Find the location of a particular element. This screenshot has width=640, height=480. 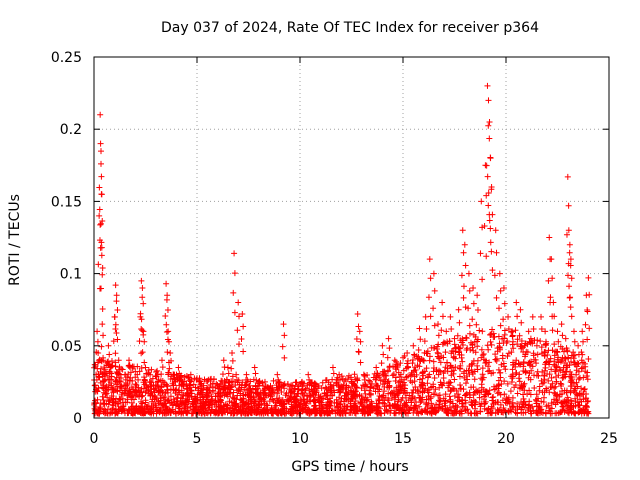

y-axis-label: ROTI / TECUs is located at coordinates (15, 240).